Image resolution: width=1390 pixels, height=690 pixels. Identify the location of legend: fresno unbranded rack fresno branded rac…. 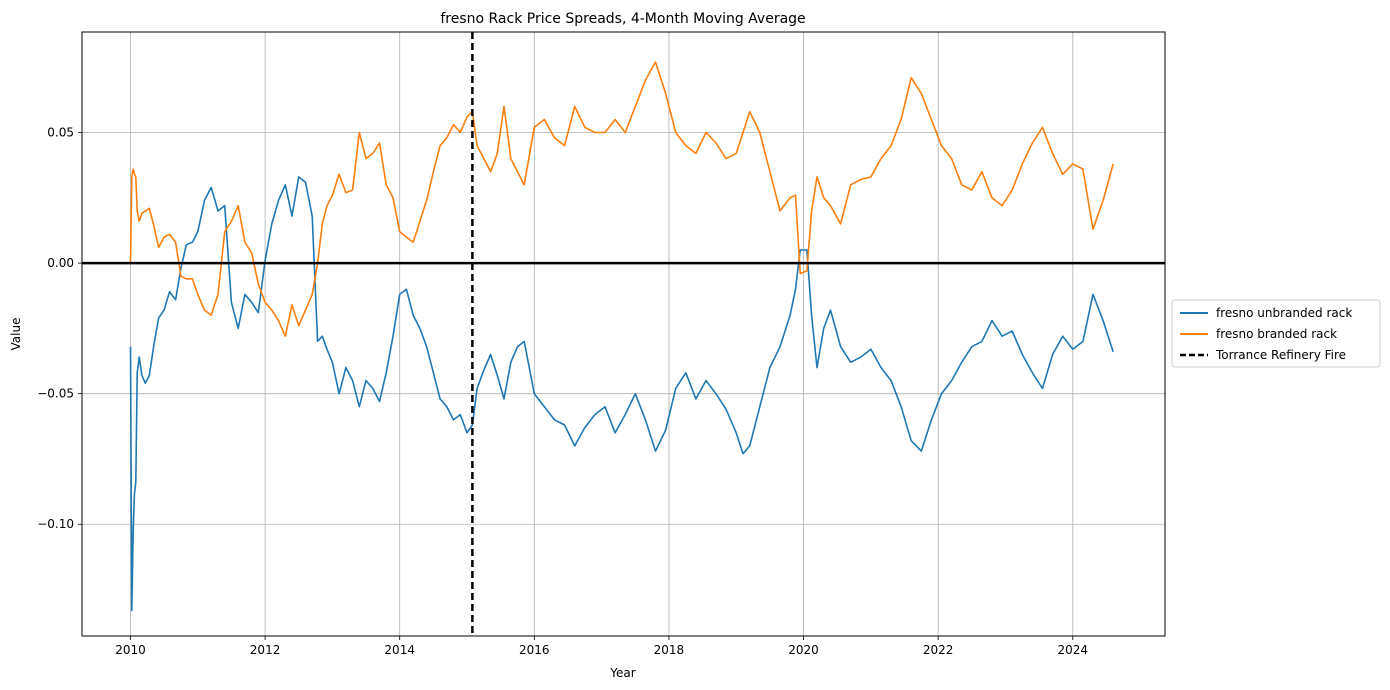
(1276, 333).